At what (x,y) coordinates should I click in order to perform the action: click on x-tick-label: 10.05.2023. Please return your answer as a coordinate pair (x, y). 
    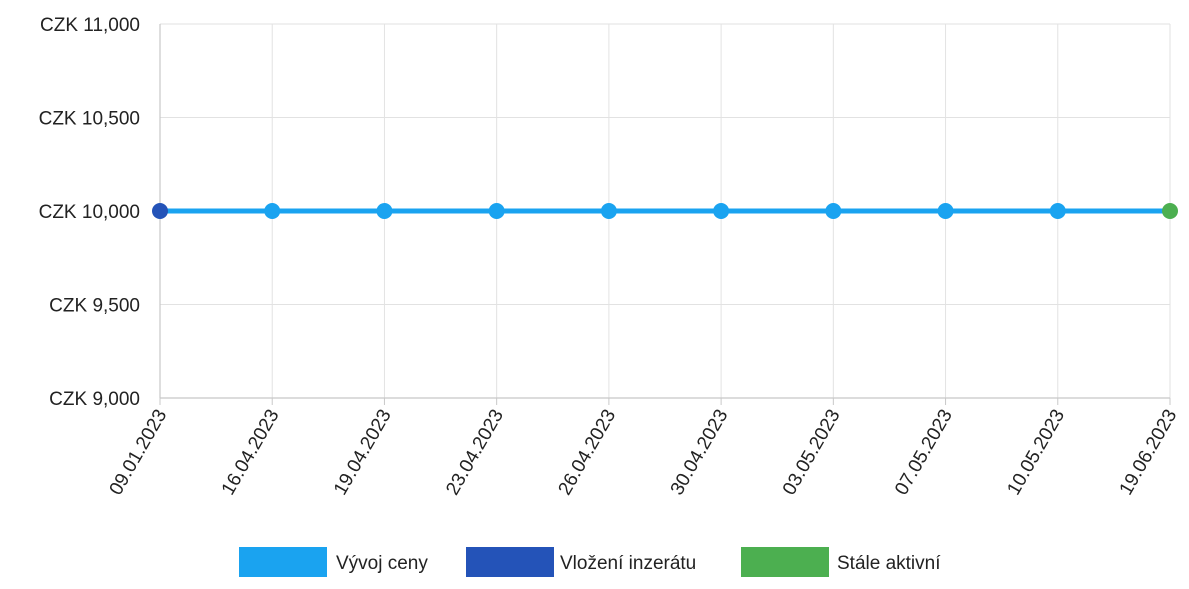
    Looking at the image, I should click on (1036, 452).